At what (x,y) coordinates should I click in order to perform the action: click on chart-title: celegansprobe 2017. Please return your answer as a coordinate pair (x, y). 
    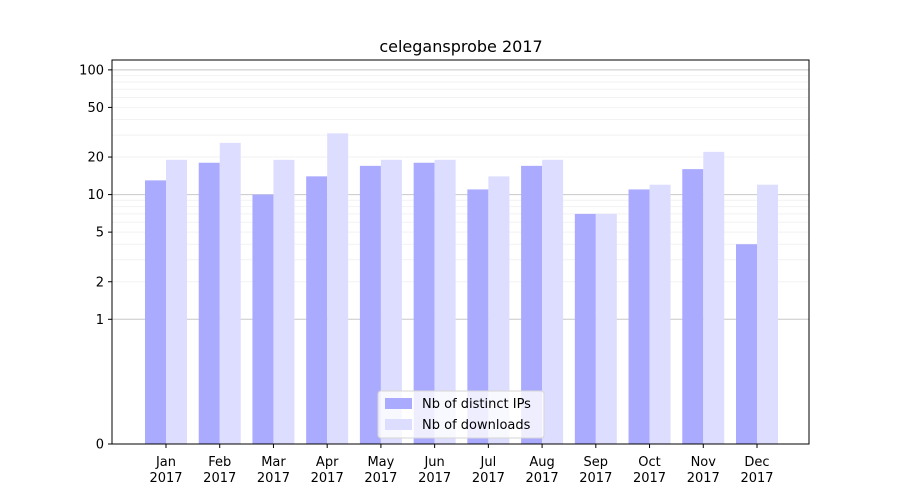
    Looking at the image, I should click on (460, 46).